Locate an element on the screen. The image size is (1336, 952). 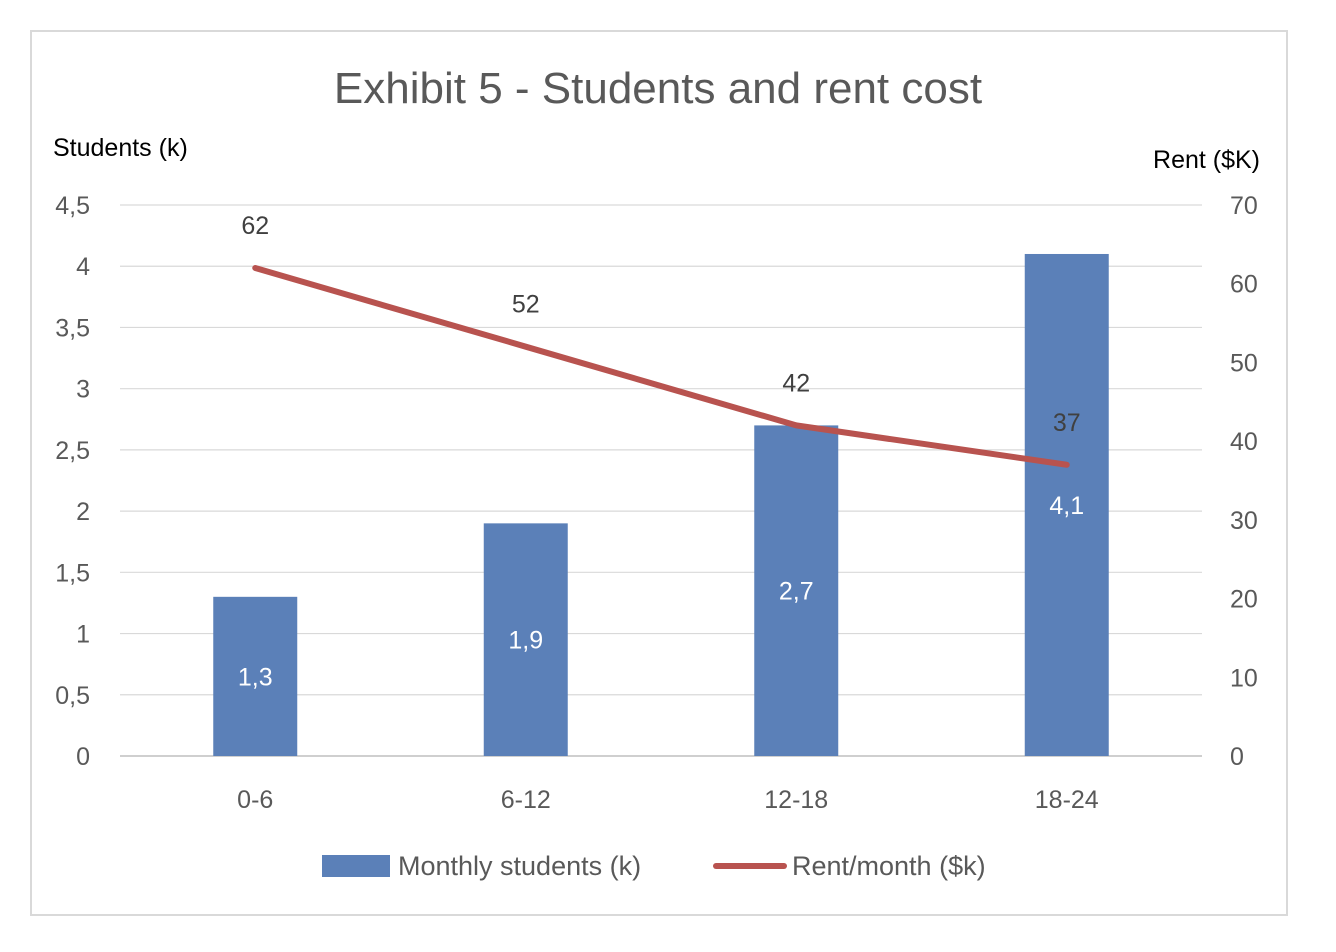
y2-tick-label: 50 is located at coordinates (1244, 363).